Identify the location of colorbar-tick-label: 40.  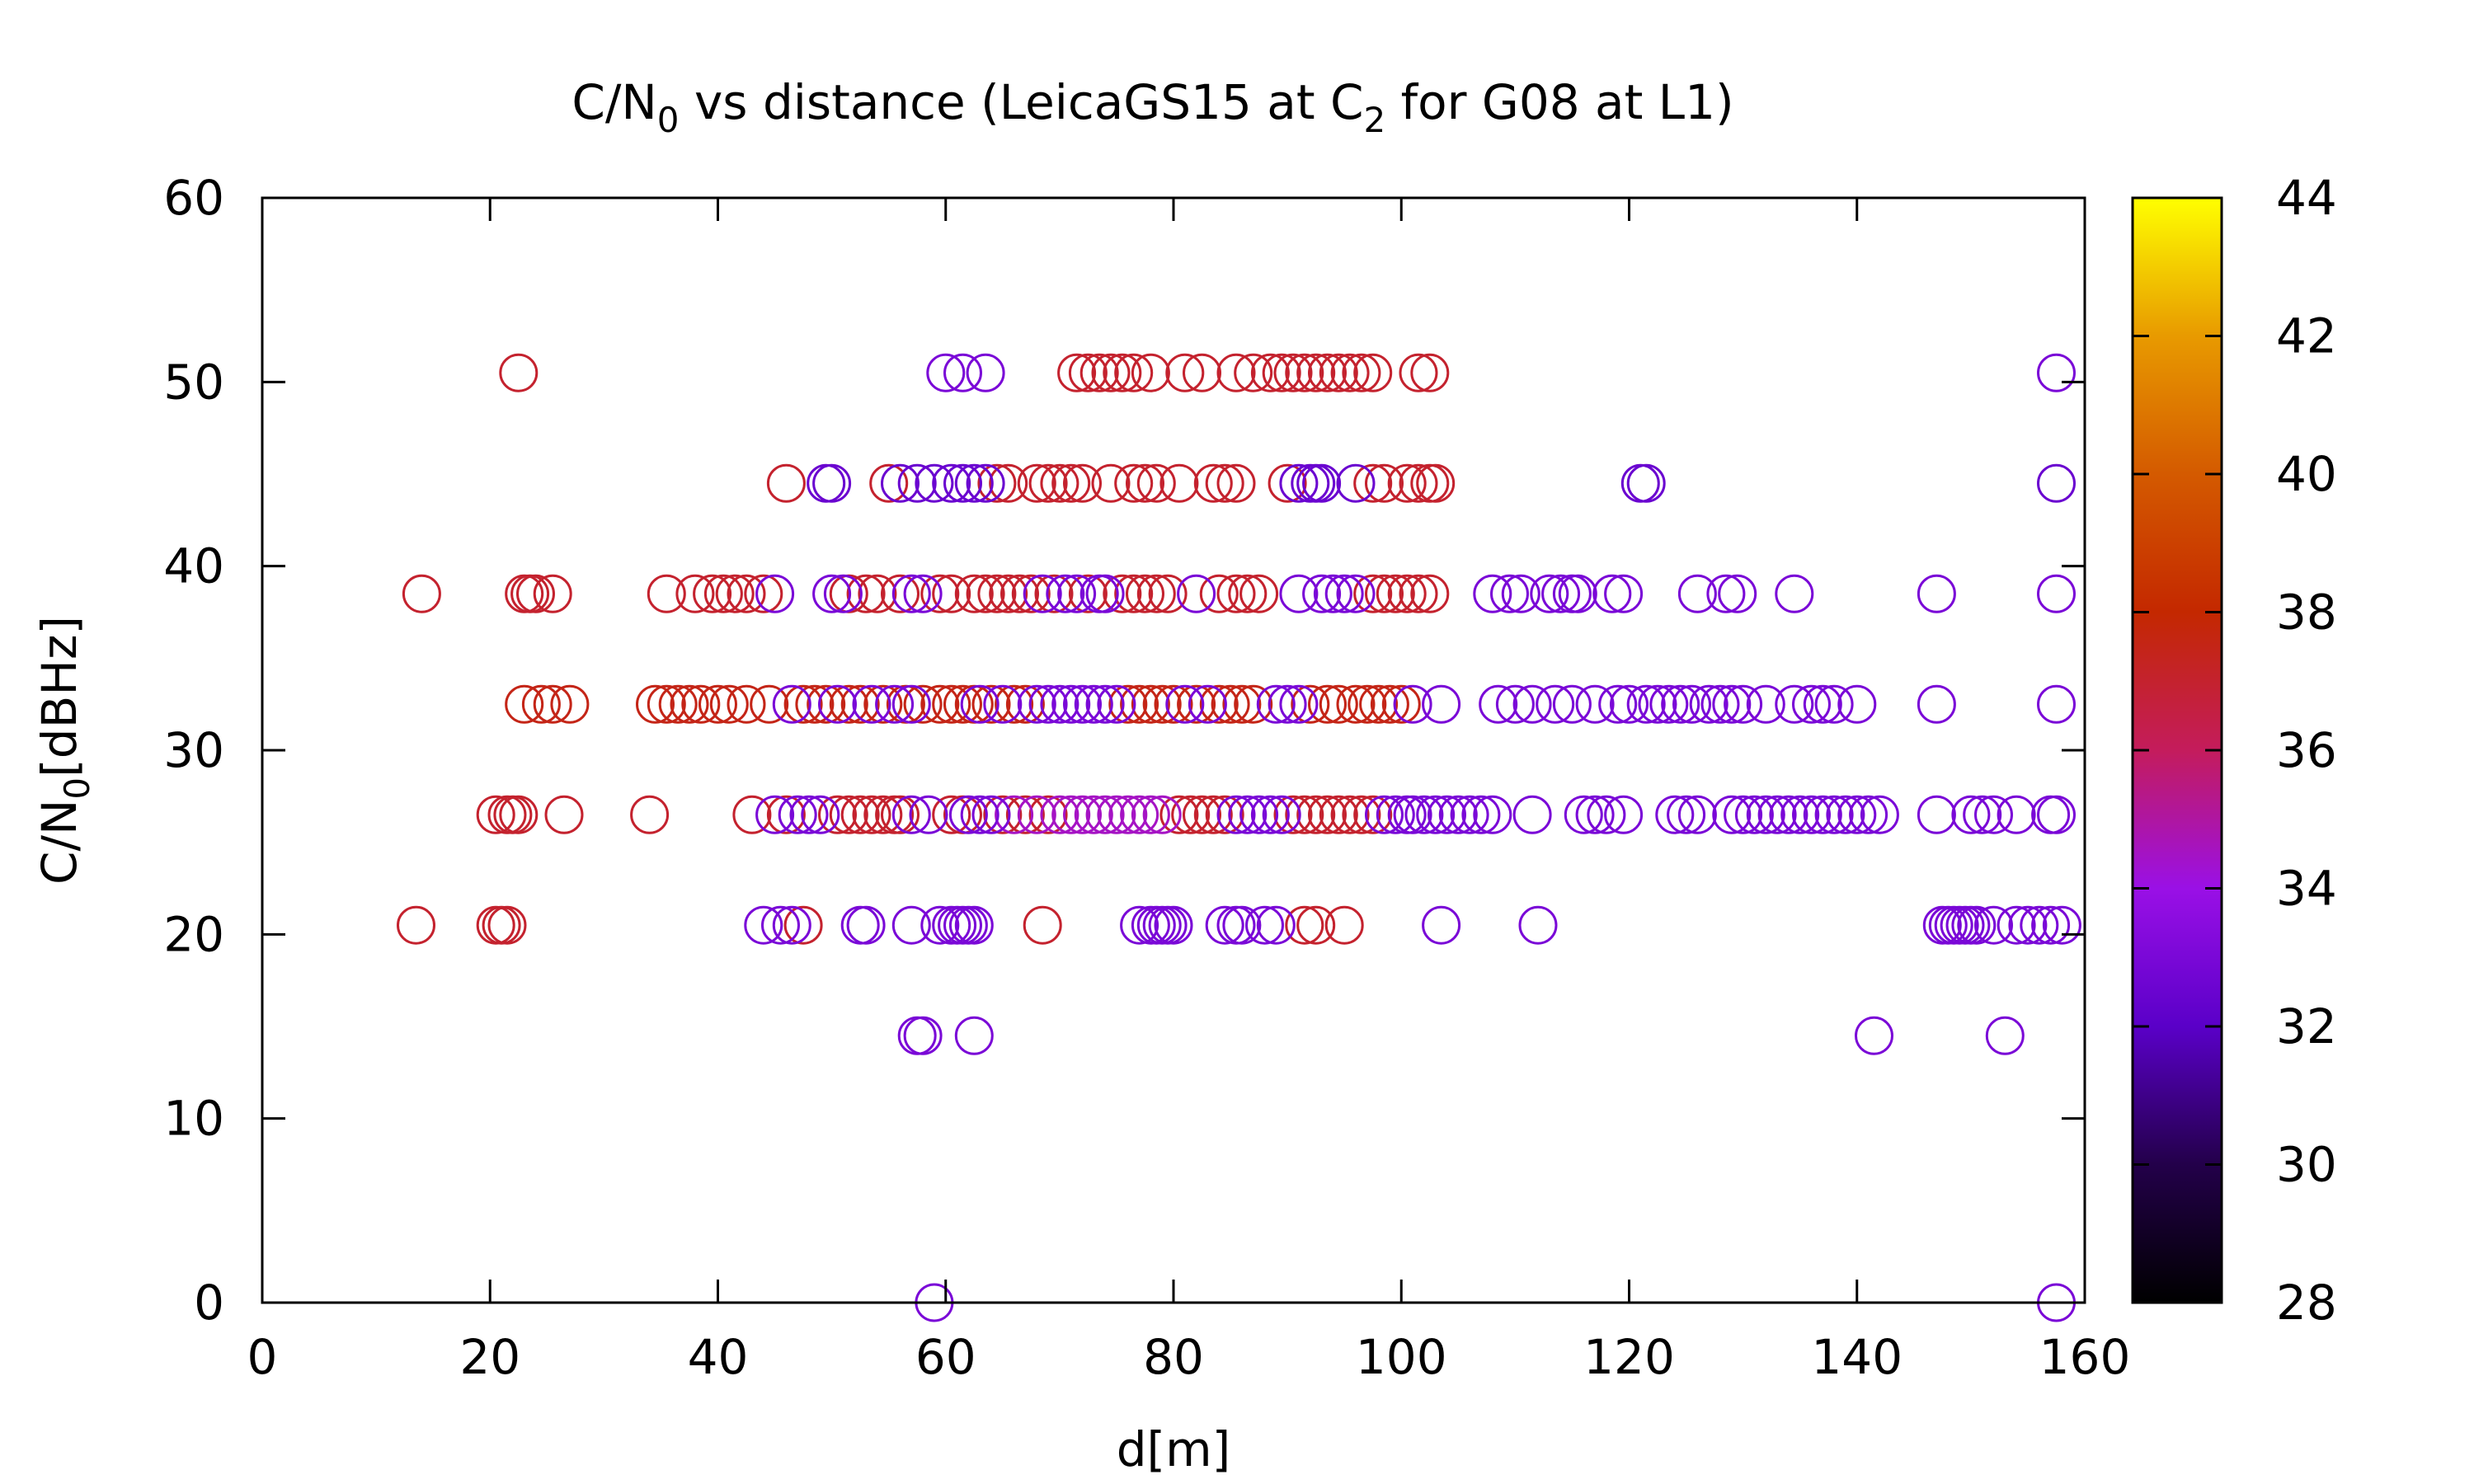
(2306, 474).